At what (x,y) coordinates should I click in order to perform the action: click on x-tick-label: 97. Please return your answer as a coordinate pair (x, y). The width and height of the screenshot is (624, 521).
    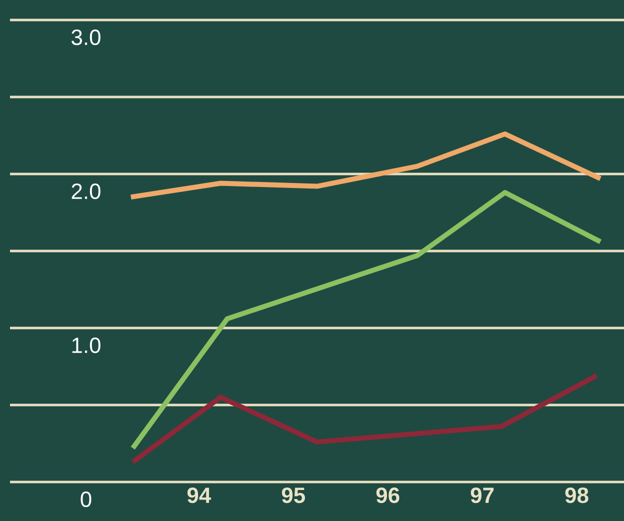
    Looking at the image, I should click on (482, 496).